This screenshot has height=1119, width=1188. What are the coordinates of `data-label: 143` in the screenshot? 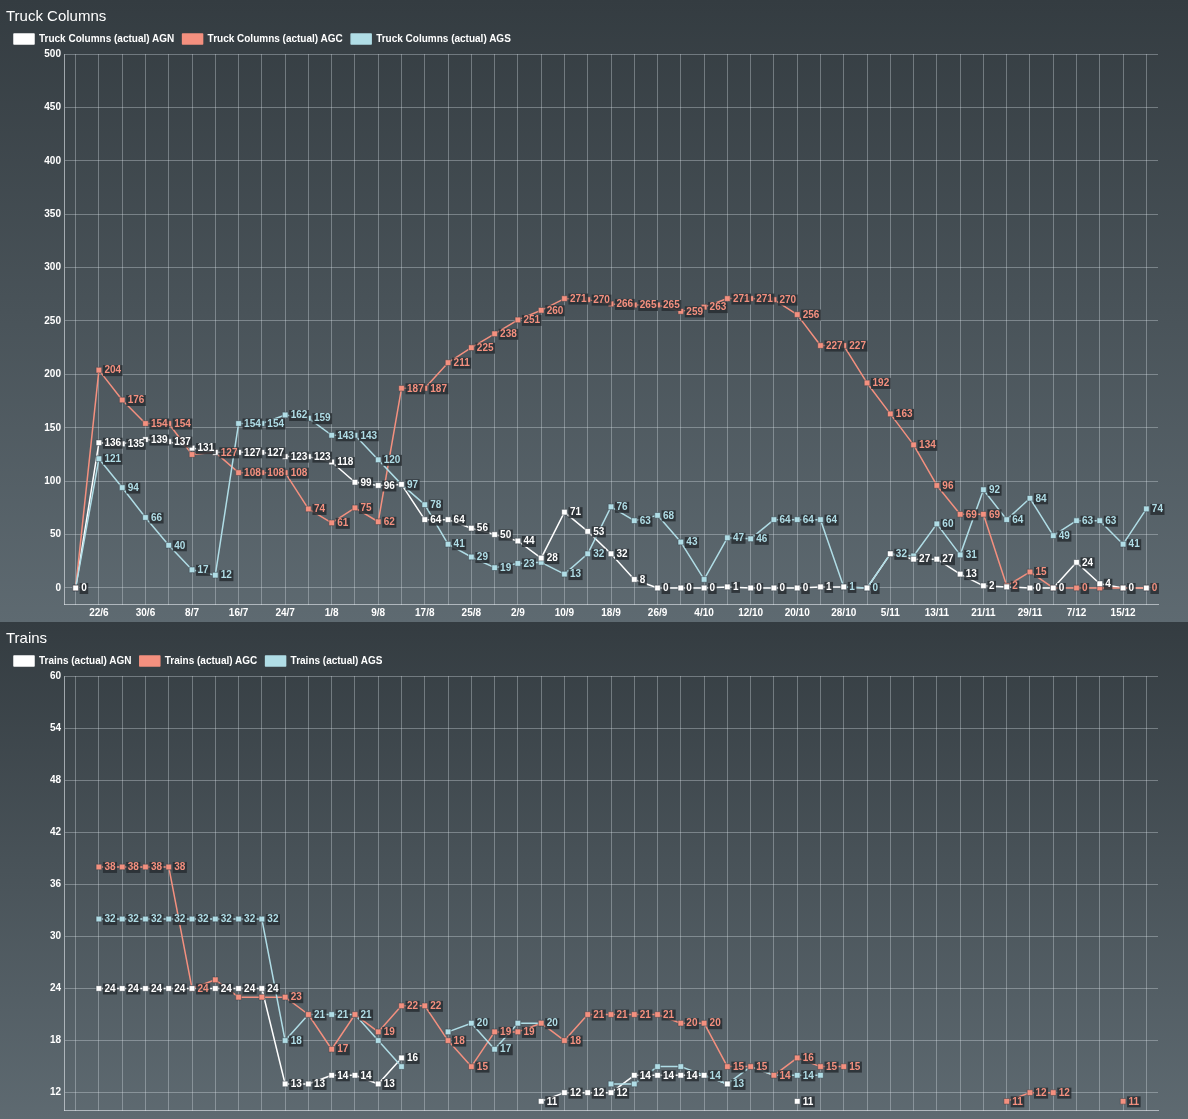 It's located at (369, 435).